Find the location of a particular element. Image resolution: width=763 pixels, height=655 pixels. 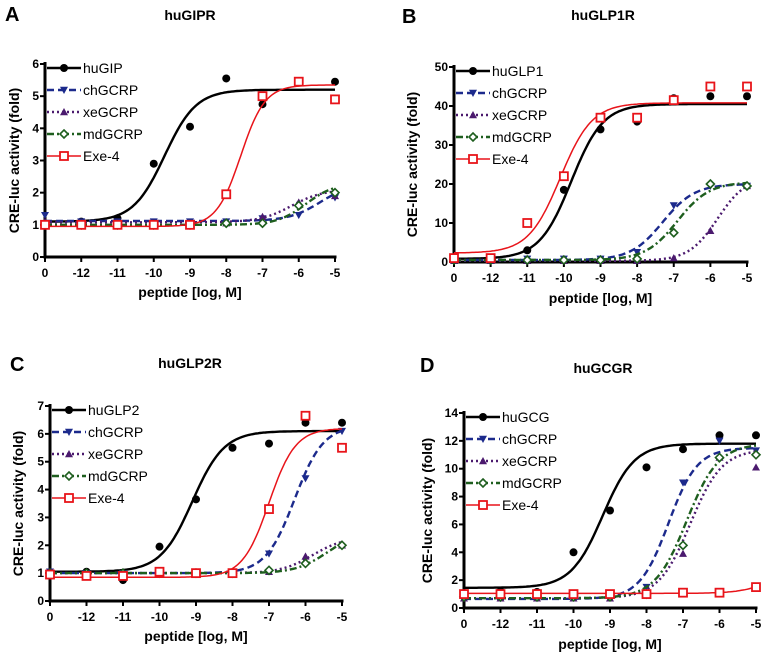

legend-item: huGCG is located at coordinates (507, 417).